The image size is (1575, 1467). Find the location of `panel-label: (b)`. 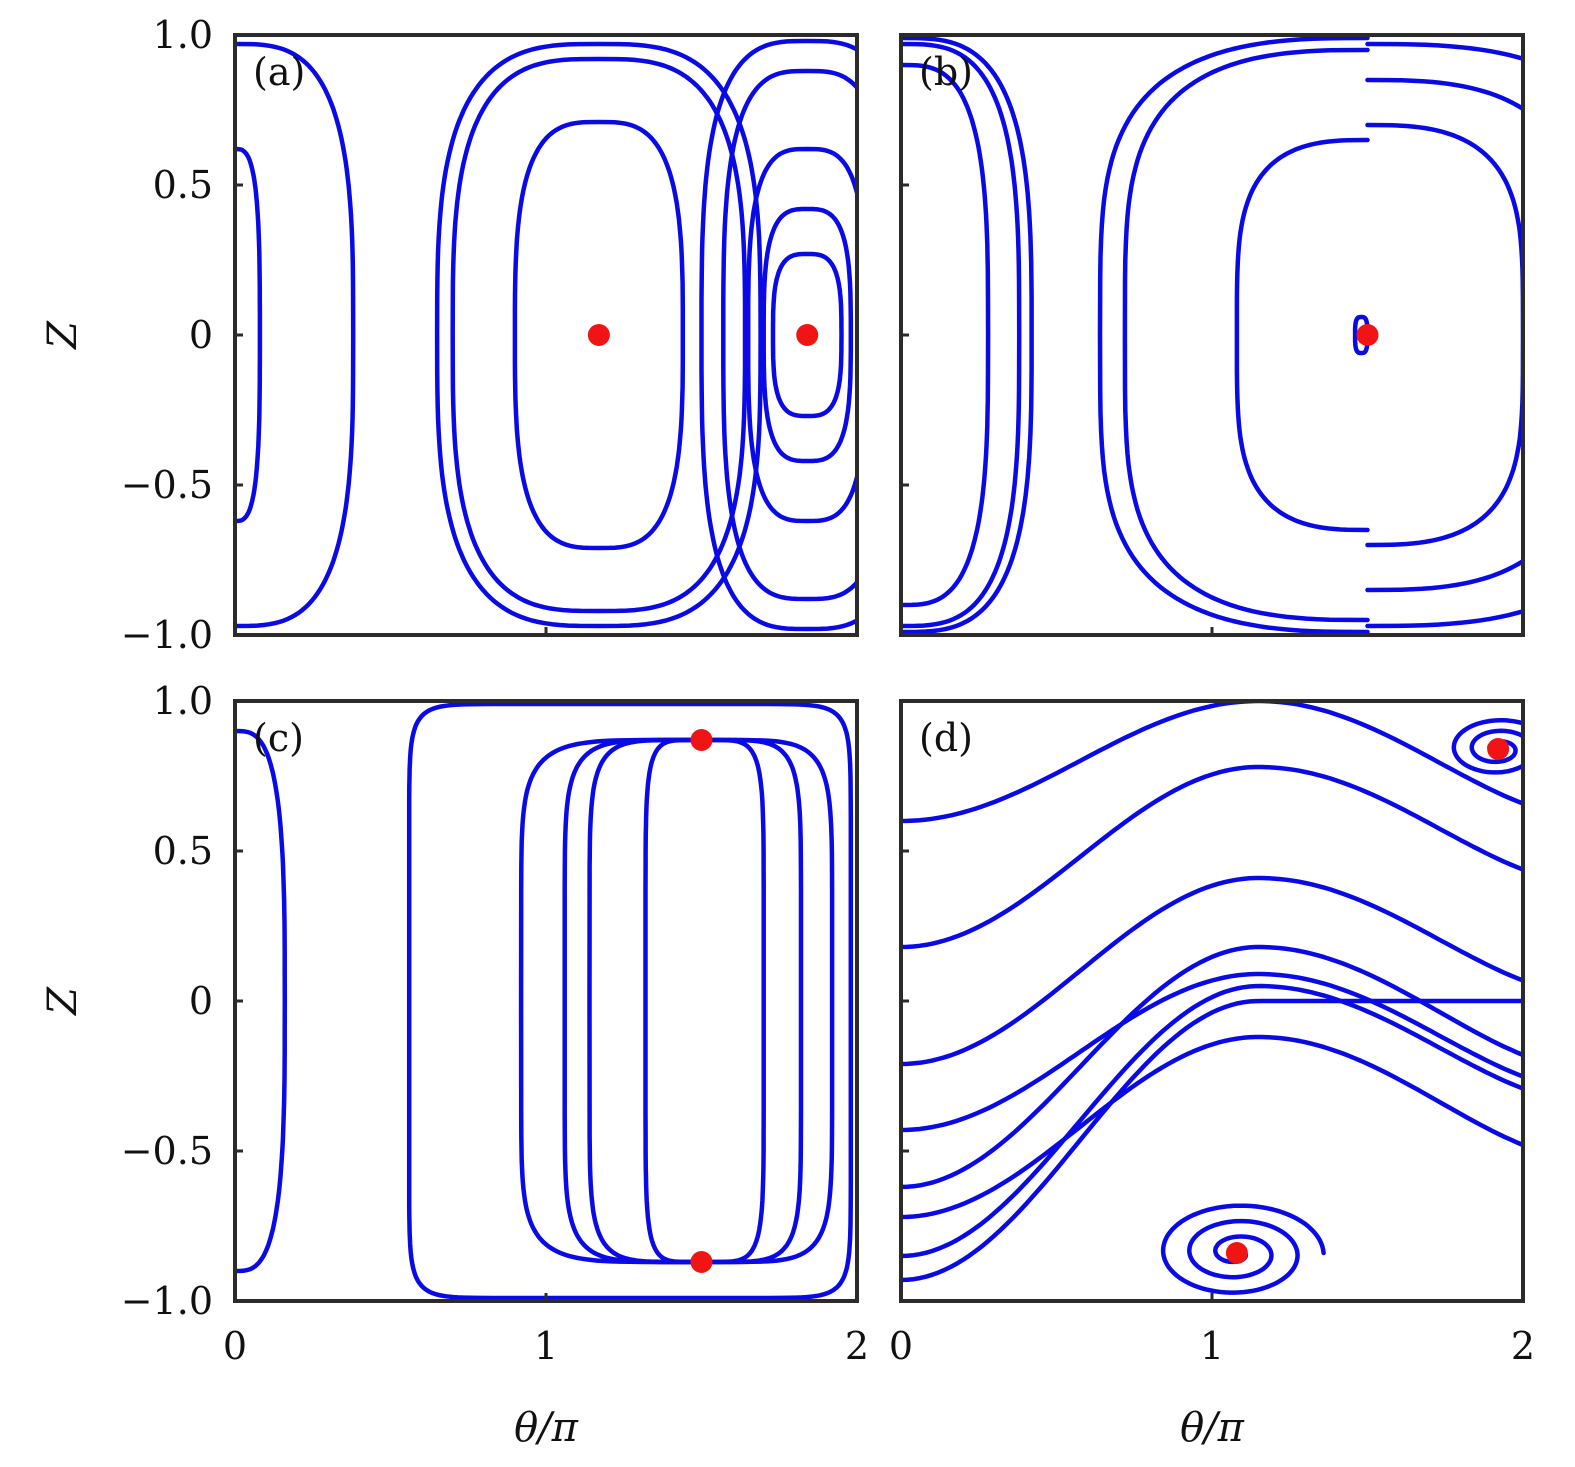

panel-label: (b) is located at coordinates (946, 72).